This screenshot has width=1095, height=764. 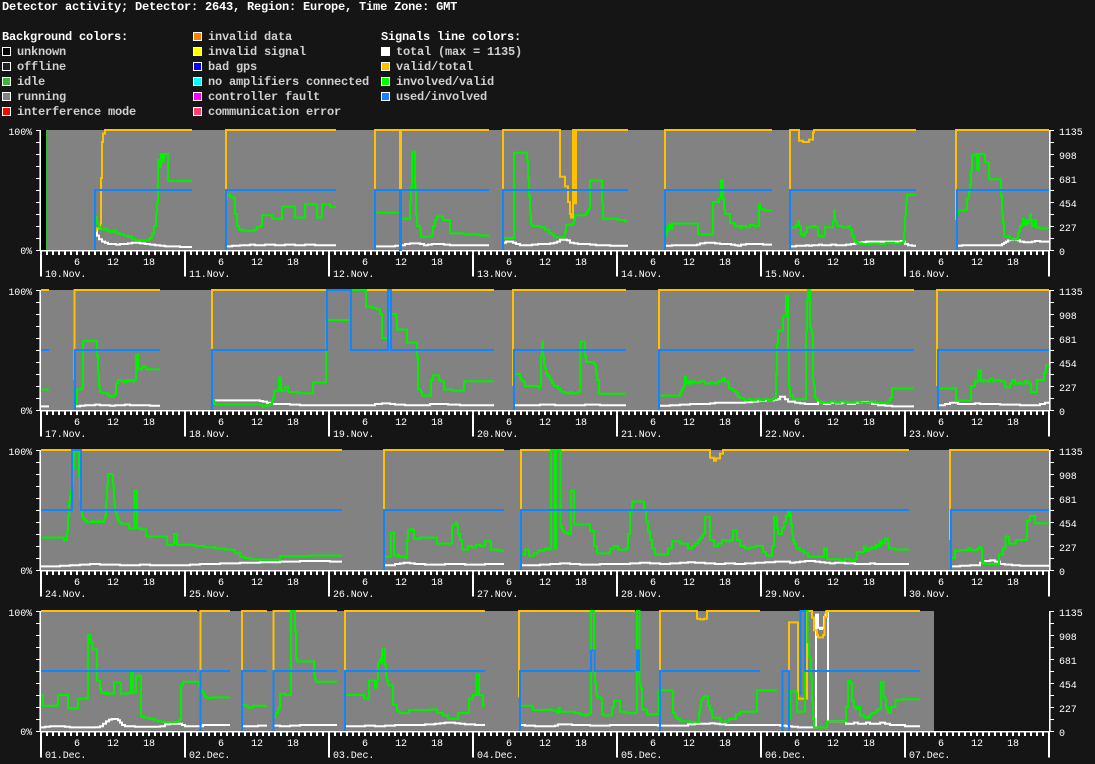 I want to click on svg-text: 02.Dec., so click(x=209, y=756).